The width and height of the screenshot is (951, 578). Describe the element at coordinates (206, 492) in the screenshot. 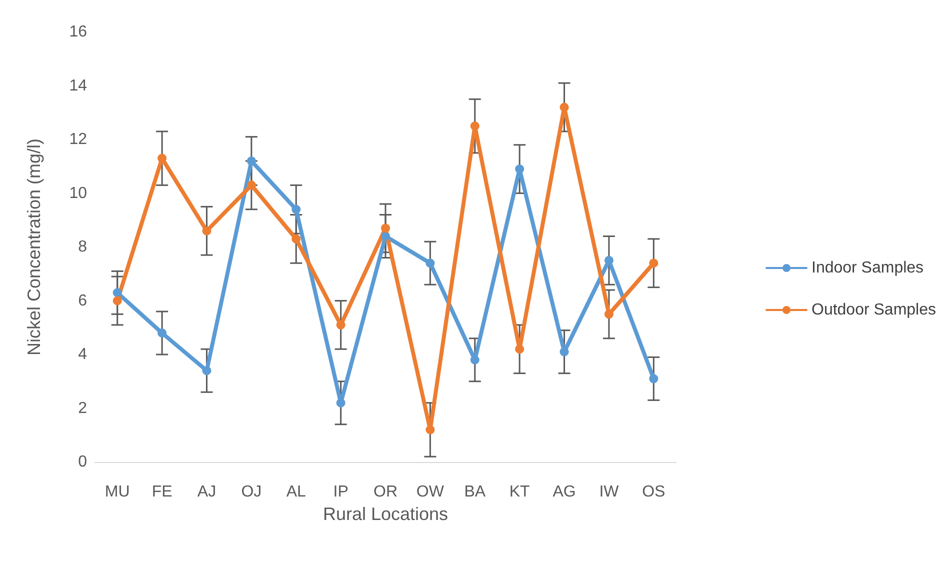

I see `x-tick-label: AJ` at that location.